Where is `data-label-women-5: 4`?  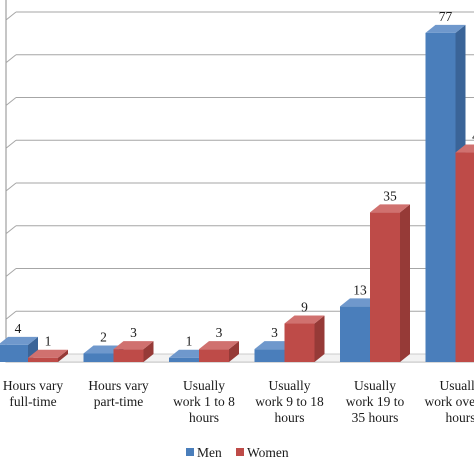
data-label-women-5: 4 is located at coordinates (473, 136).